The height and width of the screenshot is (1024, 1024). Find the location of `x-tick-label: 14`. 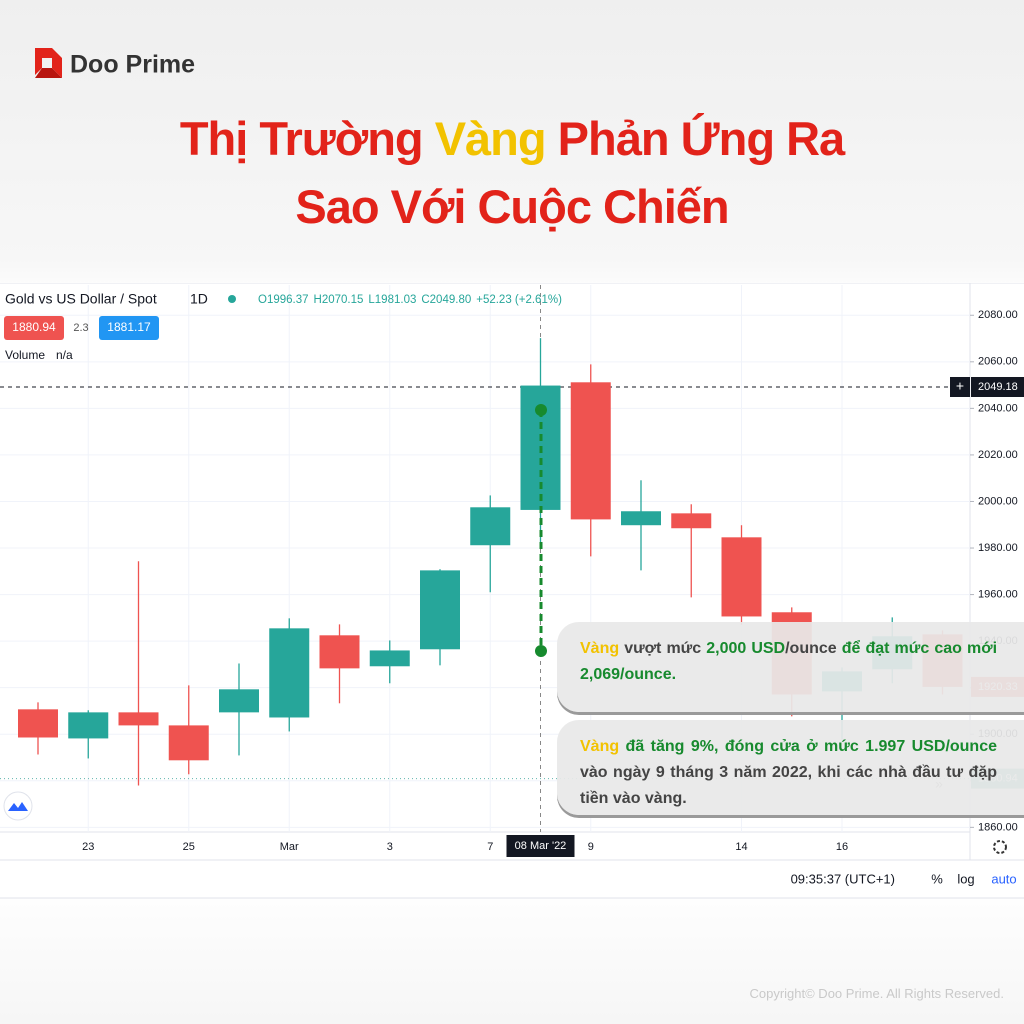

x-tick-label: 14 is located at coordinates (741, 847).